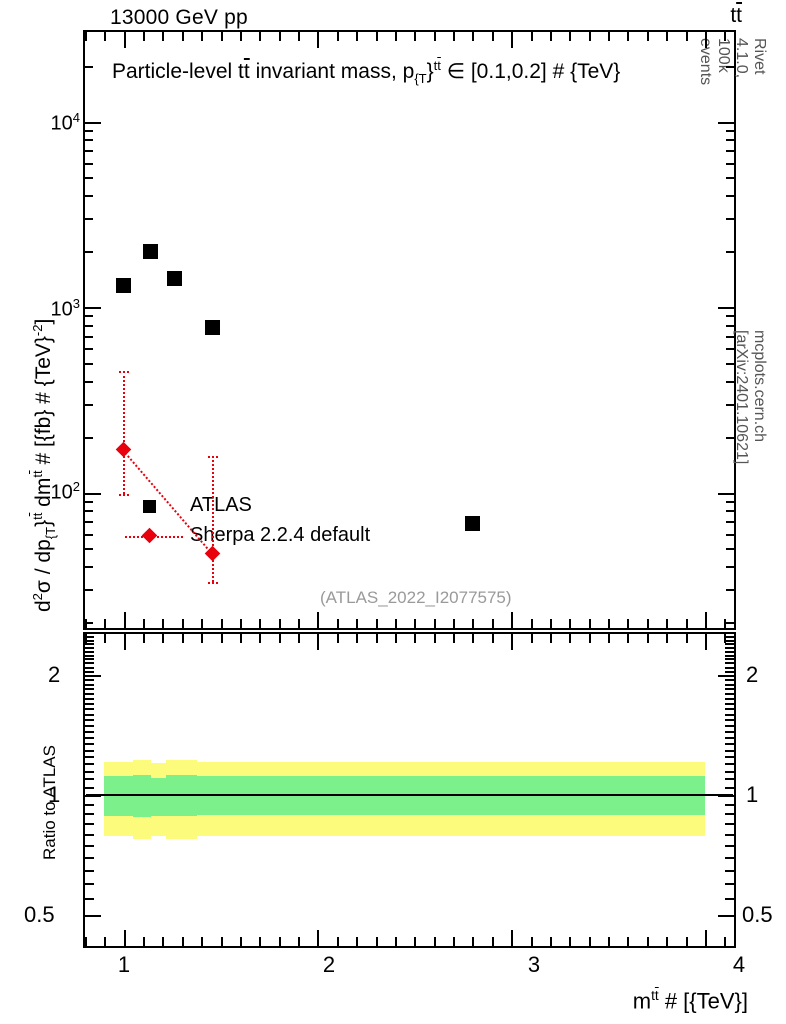 The height and width of the screenshot is (1024, 786). Describe the element at coordinates (179, 17) in the screenshot. I see `beam-energy-label: 13000 GeV pp` at that location.